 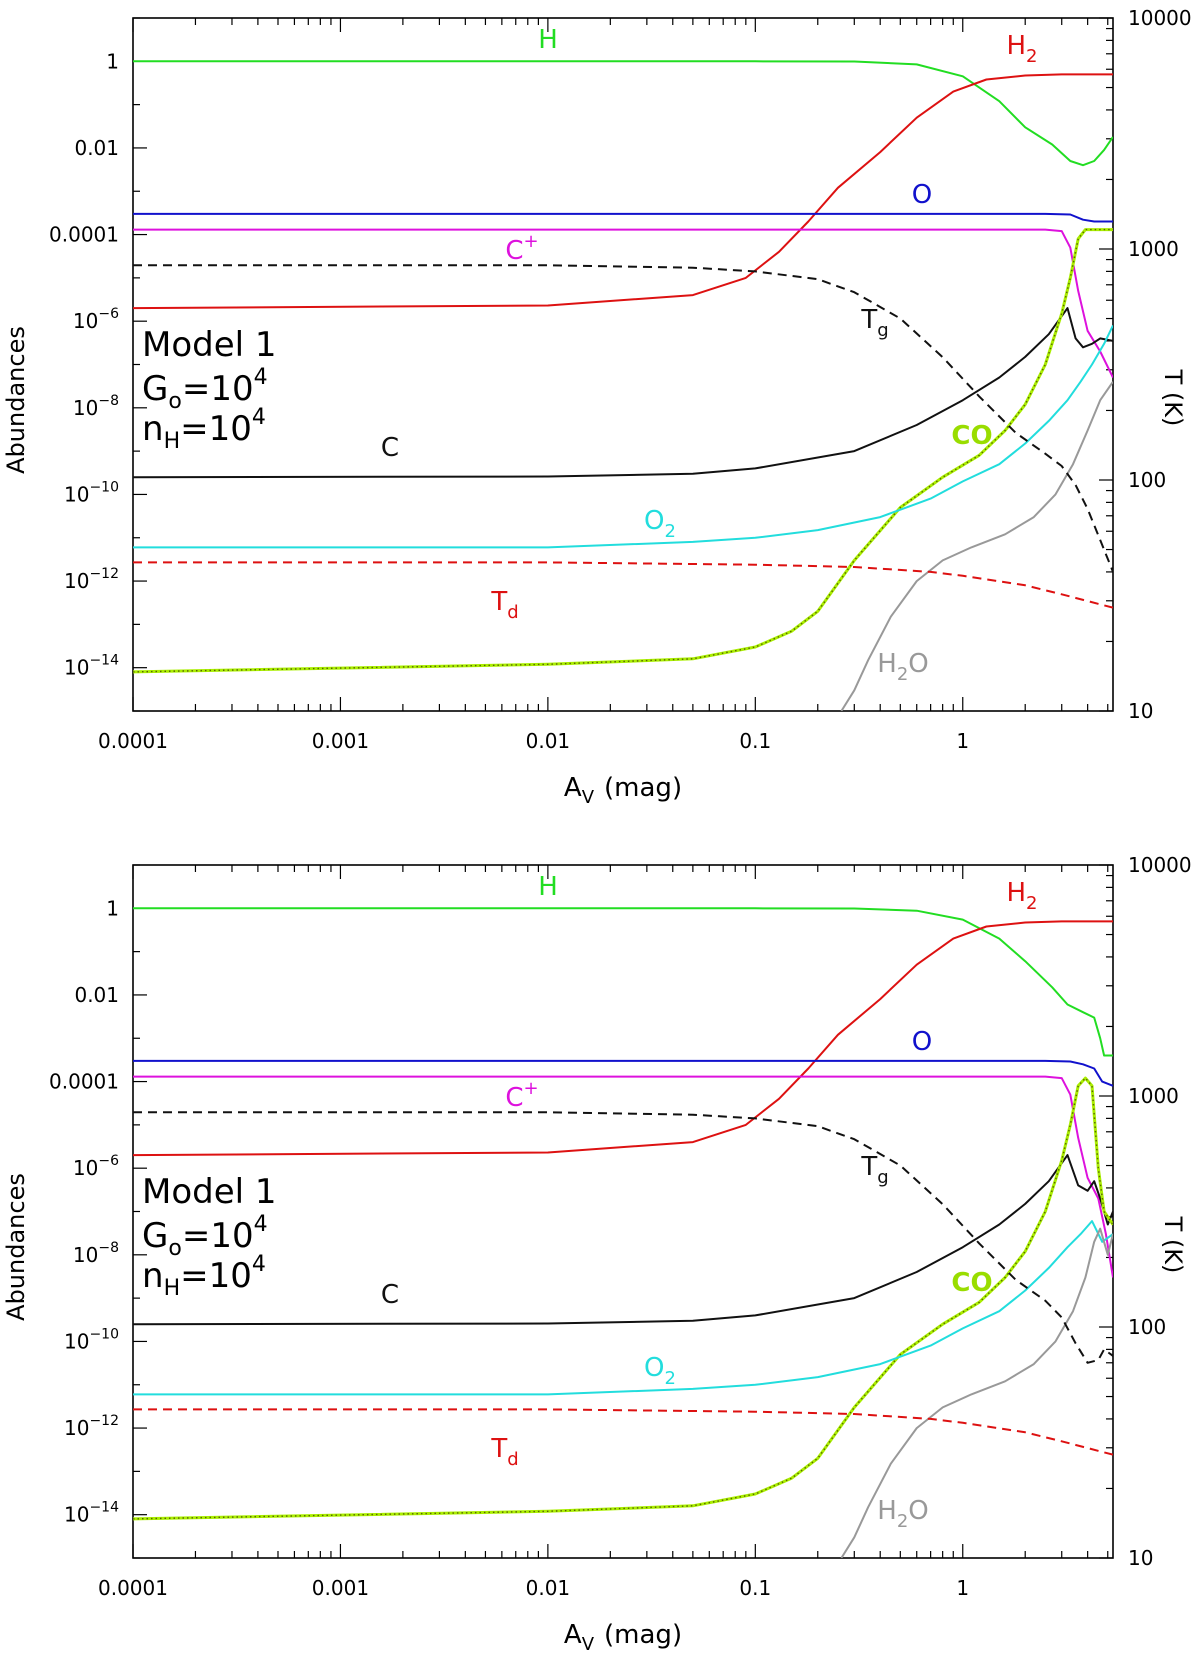 I want to click on y2-axis-ticks, so click(x=1106, y=1211).